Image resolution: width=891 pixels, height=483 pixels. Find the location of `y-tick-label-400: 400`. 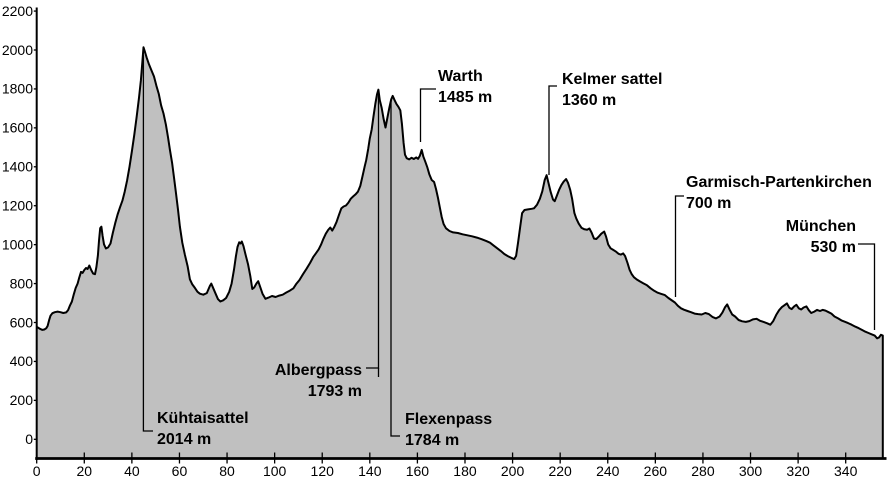

y-tick-label-400: 400 is located at coordinates (22, 361).